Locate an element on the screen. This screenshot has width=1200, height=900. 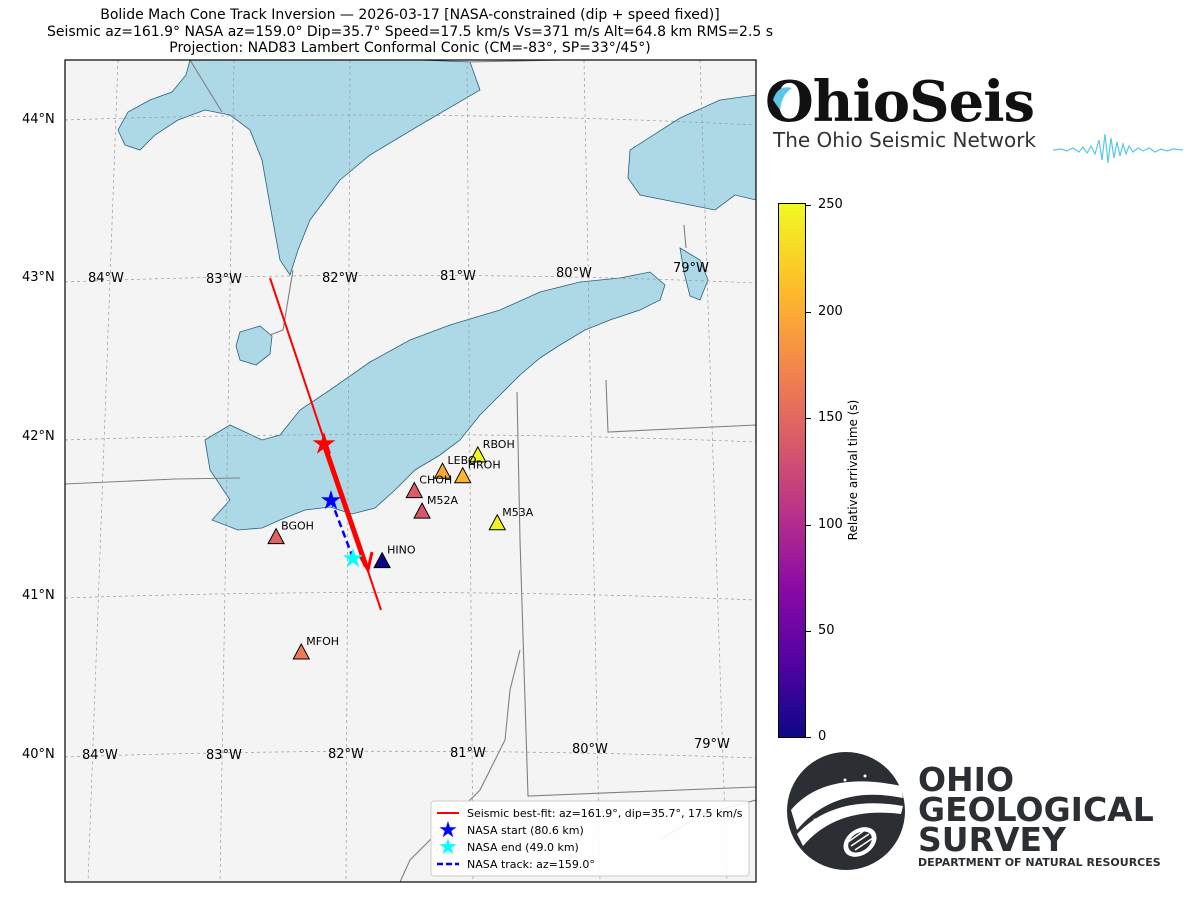
lon-label-top-81: 81°W is located at coordinates (458, 276).